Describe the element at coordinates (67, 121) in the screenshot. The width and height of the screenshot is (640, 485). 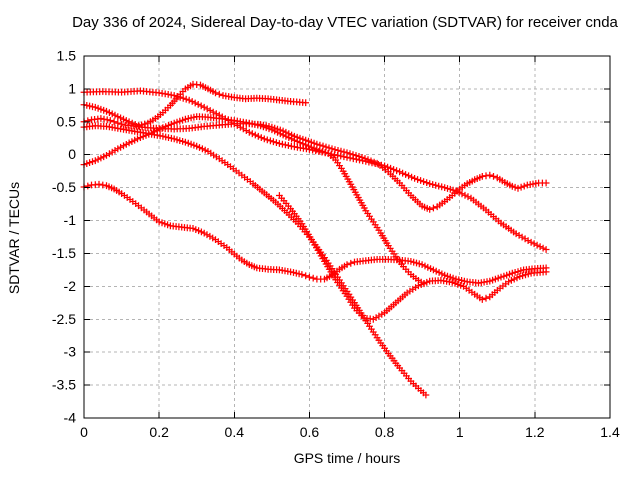
I see `y-tick-label: 0.5` at that location.